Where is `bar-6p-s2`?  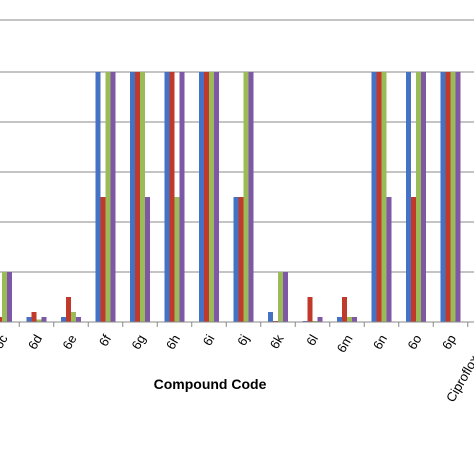 bar-6p-s2 is located at coordinates (448, 197).